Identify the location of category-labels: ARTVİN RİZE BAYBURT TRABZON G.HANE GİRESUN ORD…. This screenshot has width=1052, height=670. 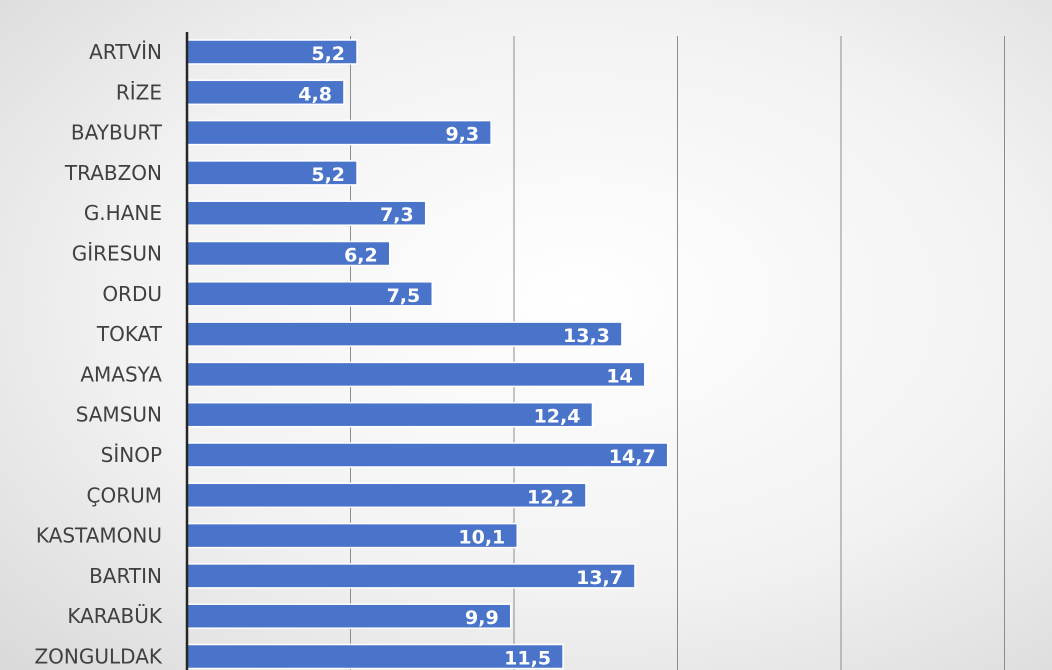
(98, 354).